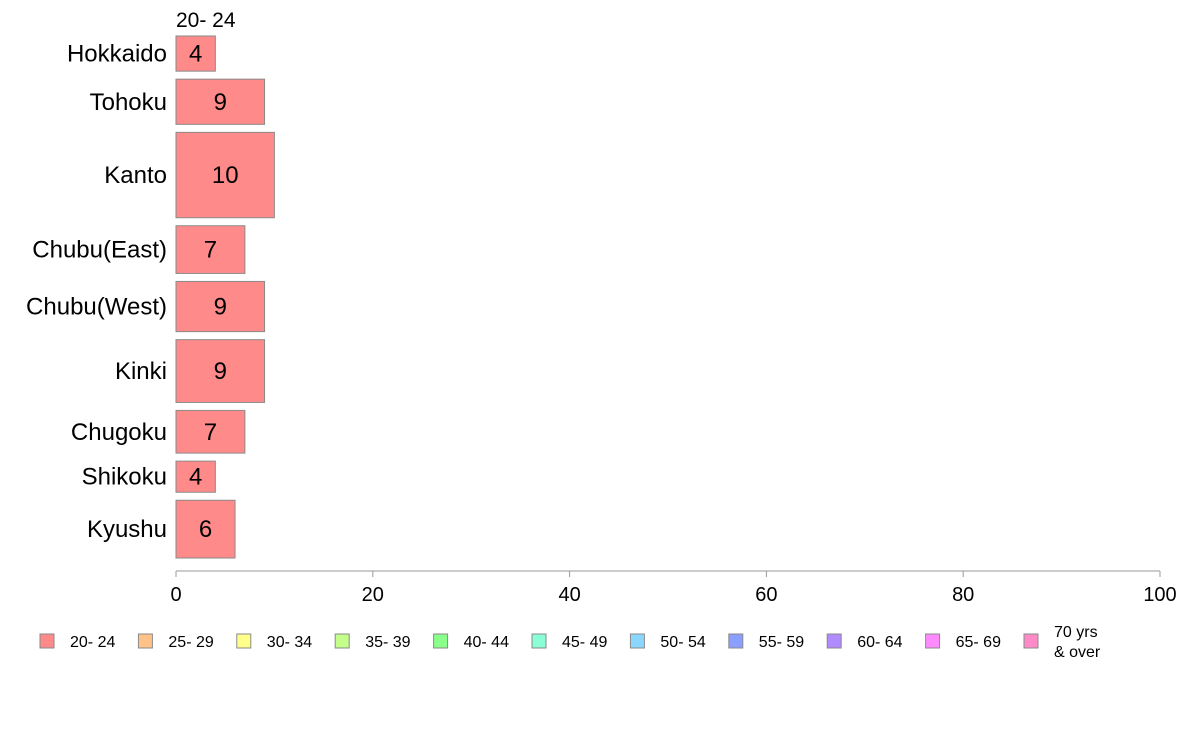 The image size is (1188, 736). Describe the element at coordinates (1077, 642) in the screenshot. I see `legend-label: 70 yrs & over` at that location.